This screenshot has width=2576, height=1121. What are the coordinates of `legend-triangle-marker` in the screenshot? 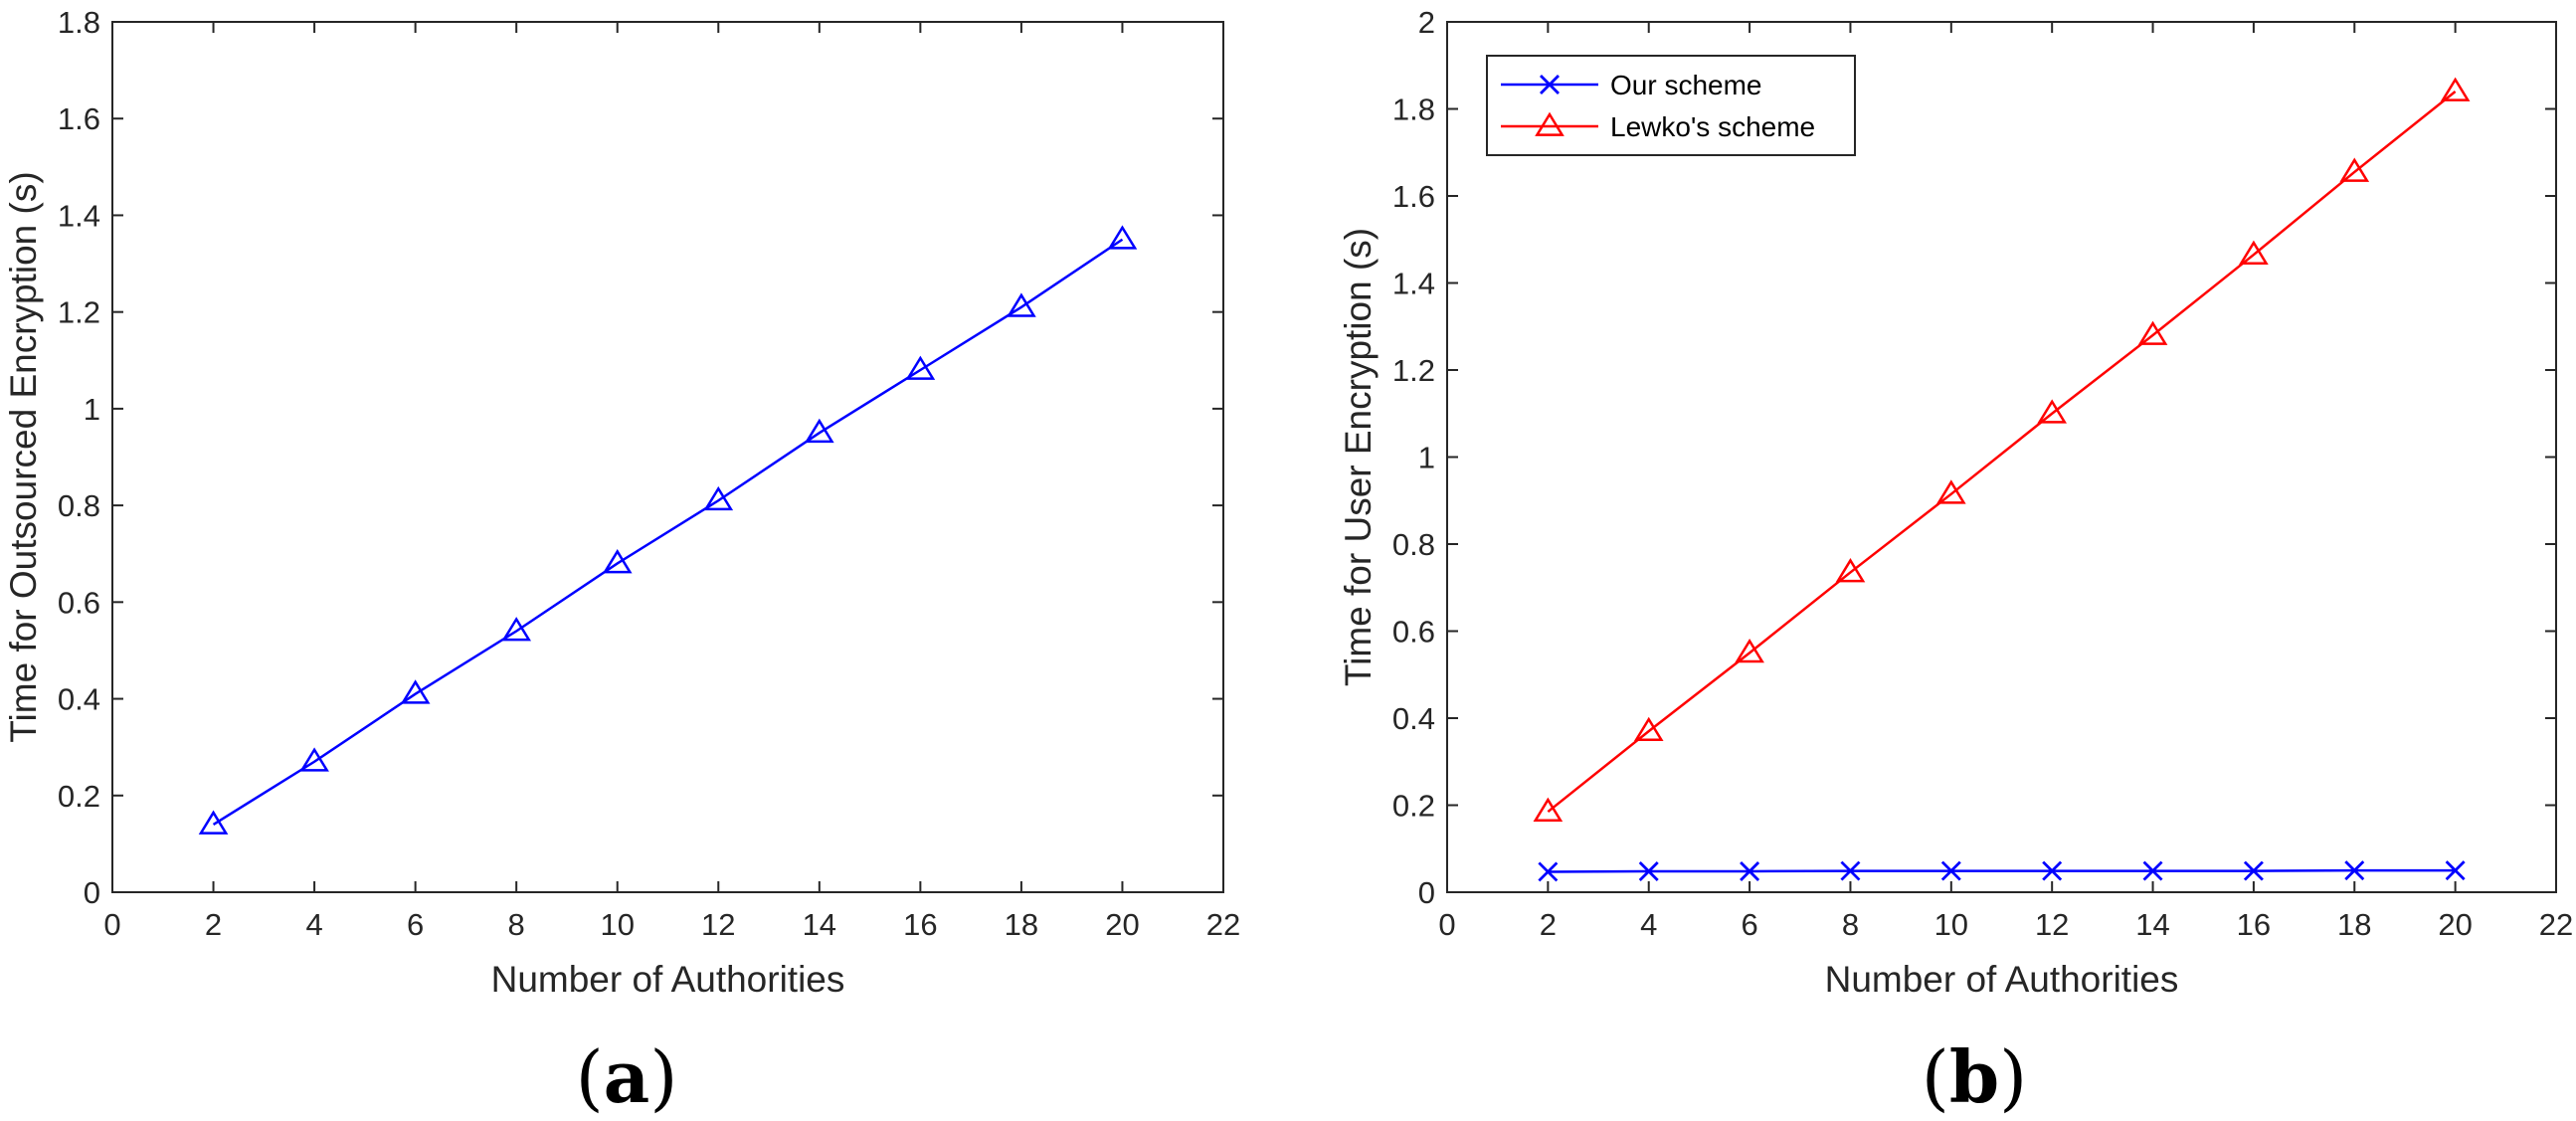 It's located at (1549, 123).